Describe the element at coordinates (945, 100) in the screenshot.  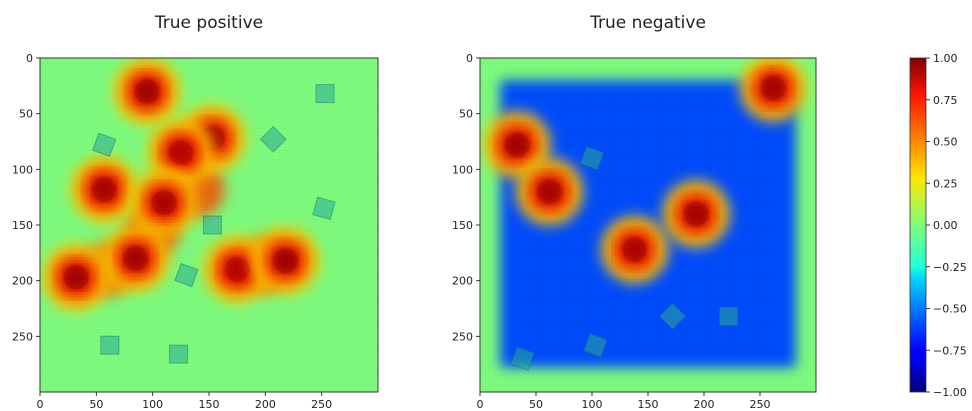
I see `colorbar-tick-label: 0.75` at that location.